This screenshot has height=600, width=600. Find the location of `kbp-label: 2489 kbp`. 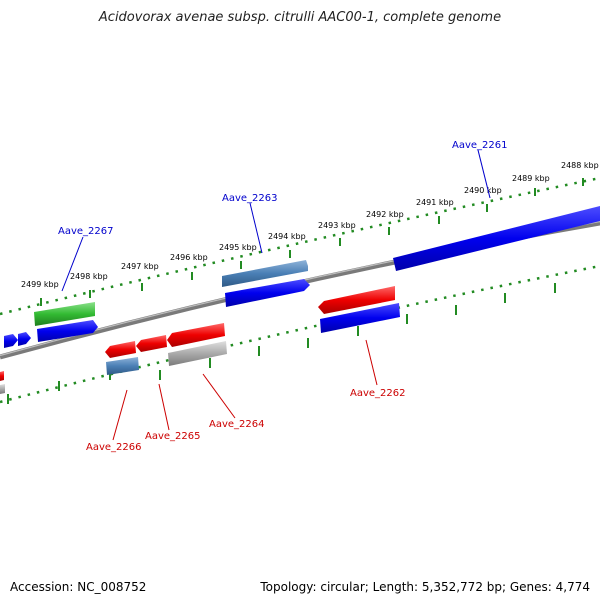

kbp-label: 2489 kbp is located at coordinates (531, 178).